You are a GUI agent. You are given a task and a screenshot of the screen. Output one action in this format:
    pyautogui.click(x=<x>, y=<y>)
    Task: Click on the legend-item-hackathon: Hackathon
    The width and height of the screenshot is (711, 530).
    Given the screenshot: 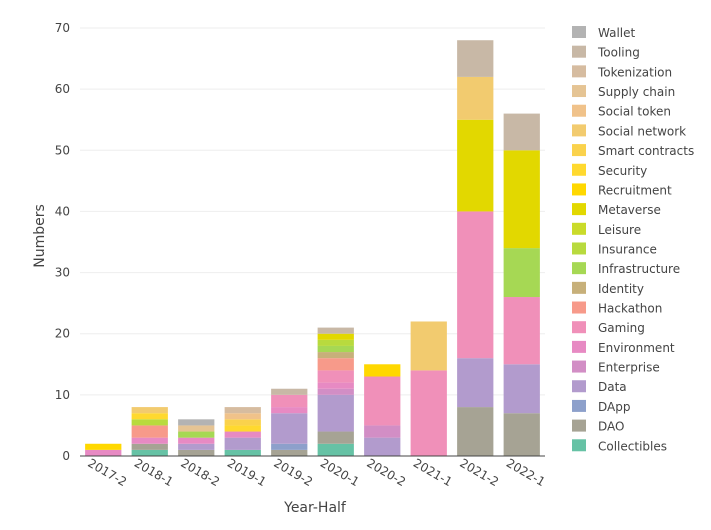 What is the action you would take?
    pyautogui.click(x=617, y=308)
    